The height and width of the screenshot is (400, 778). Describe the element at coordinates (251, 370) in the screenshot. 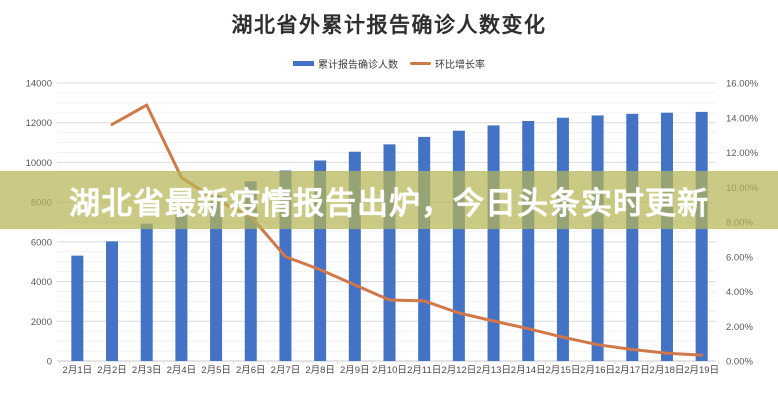

I see `x-axis-label: 2月6日` at that location.